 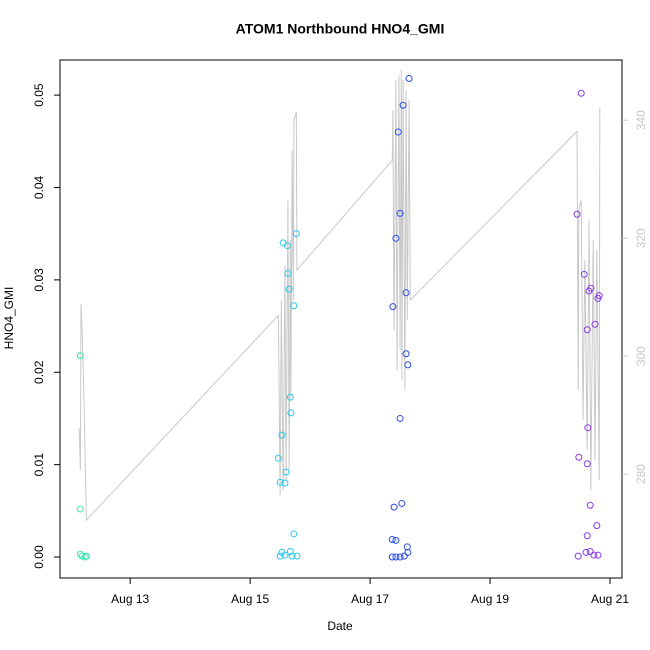 What do you see at coordinates (641, 356) in the screenshot?
I see `y2-tick-label: 300` at bounding box center [641, 356].